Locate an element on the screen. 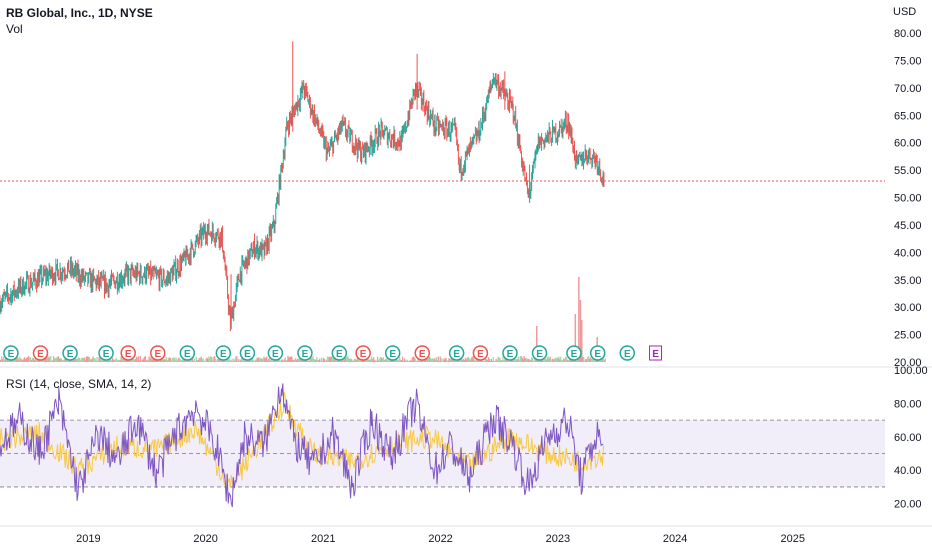  rsi-tick-label: 60.00 is located at coordinates (908, 438).